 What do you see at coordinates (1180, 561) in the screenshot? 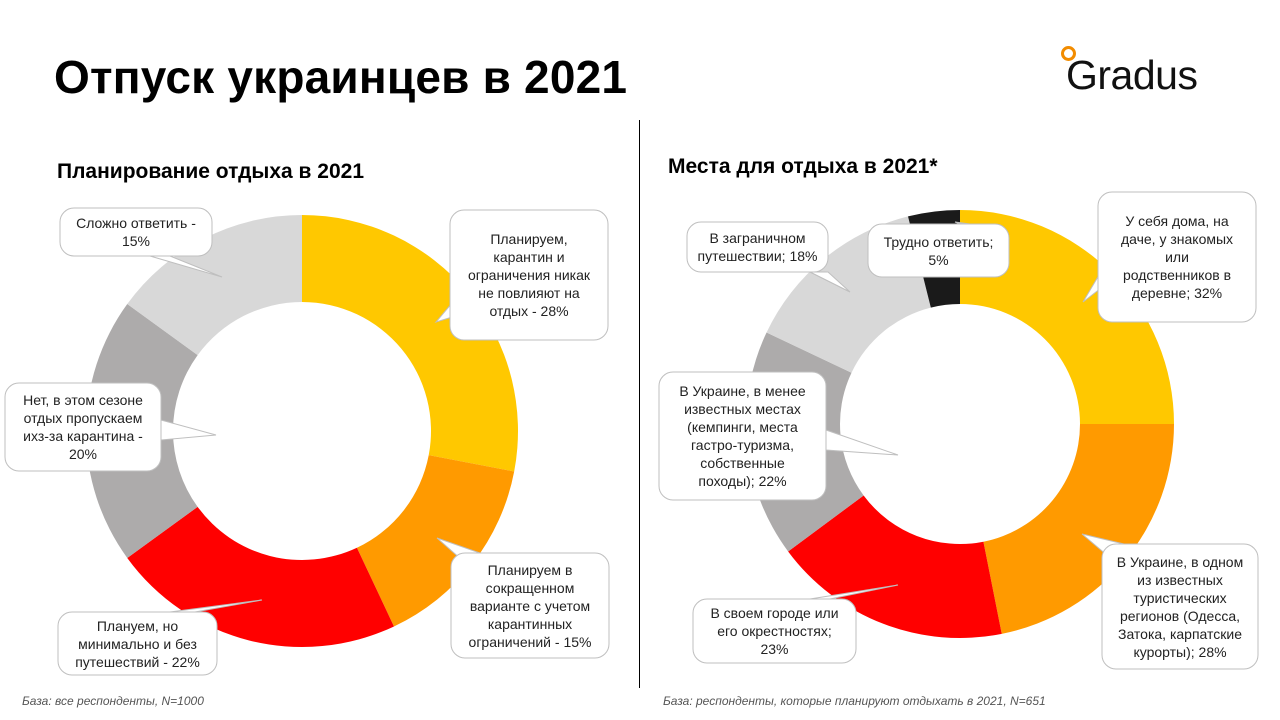
I see `places-callout-2-line: В Украине, в одном` at bounding box center [1180, 561].